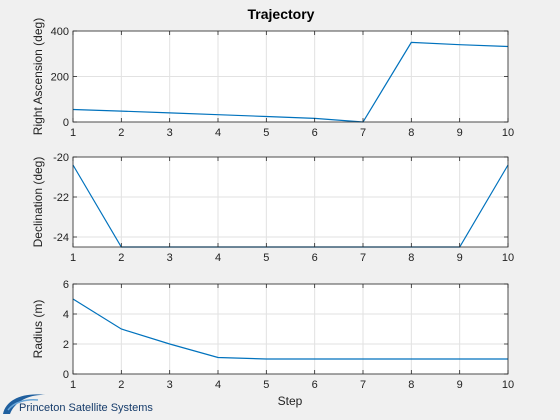  Describe the element at coordinates (38, 329) in the screenshot. I see `y-axis-label: Radius (m)` at that location.